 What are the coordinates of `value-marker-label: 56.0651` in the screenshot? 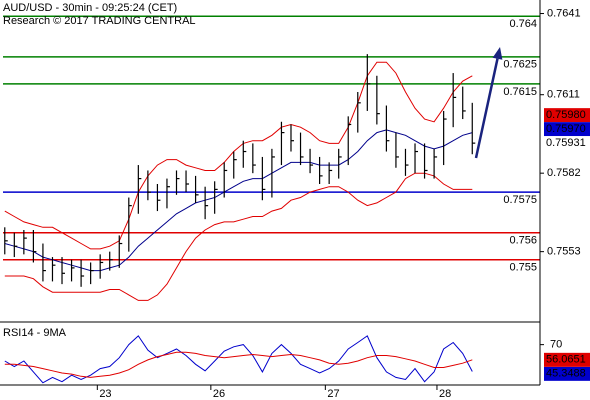 It's located at (566, 360).